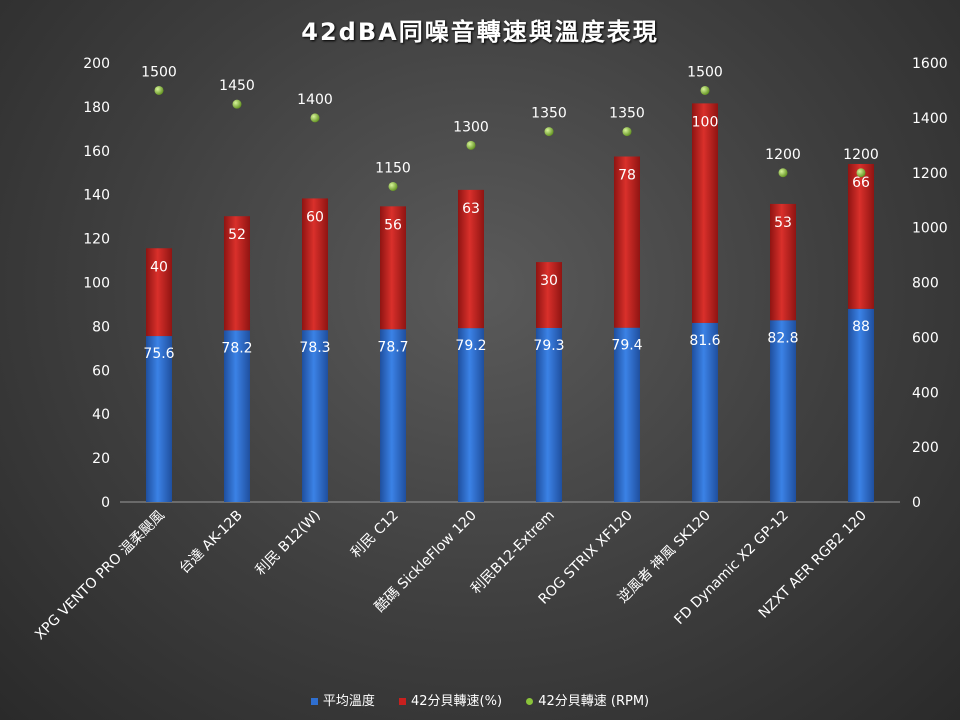  What do you see at coordinates (96, 152) in the screenshot?
I see `y-tick-label: 160` at bounding box center [96, 152].